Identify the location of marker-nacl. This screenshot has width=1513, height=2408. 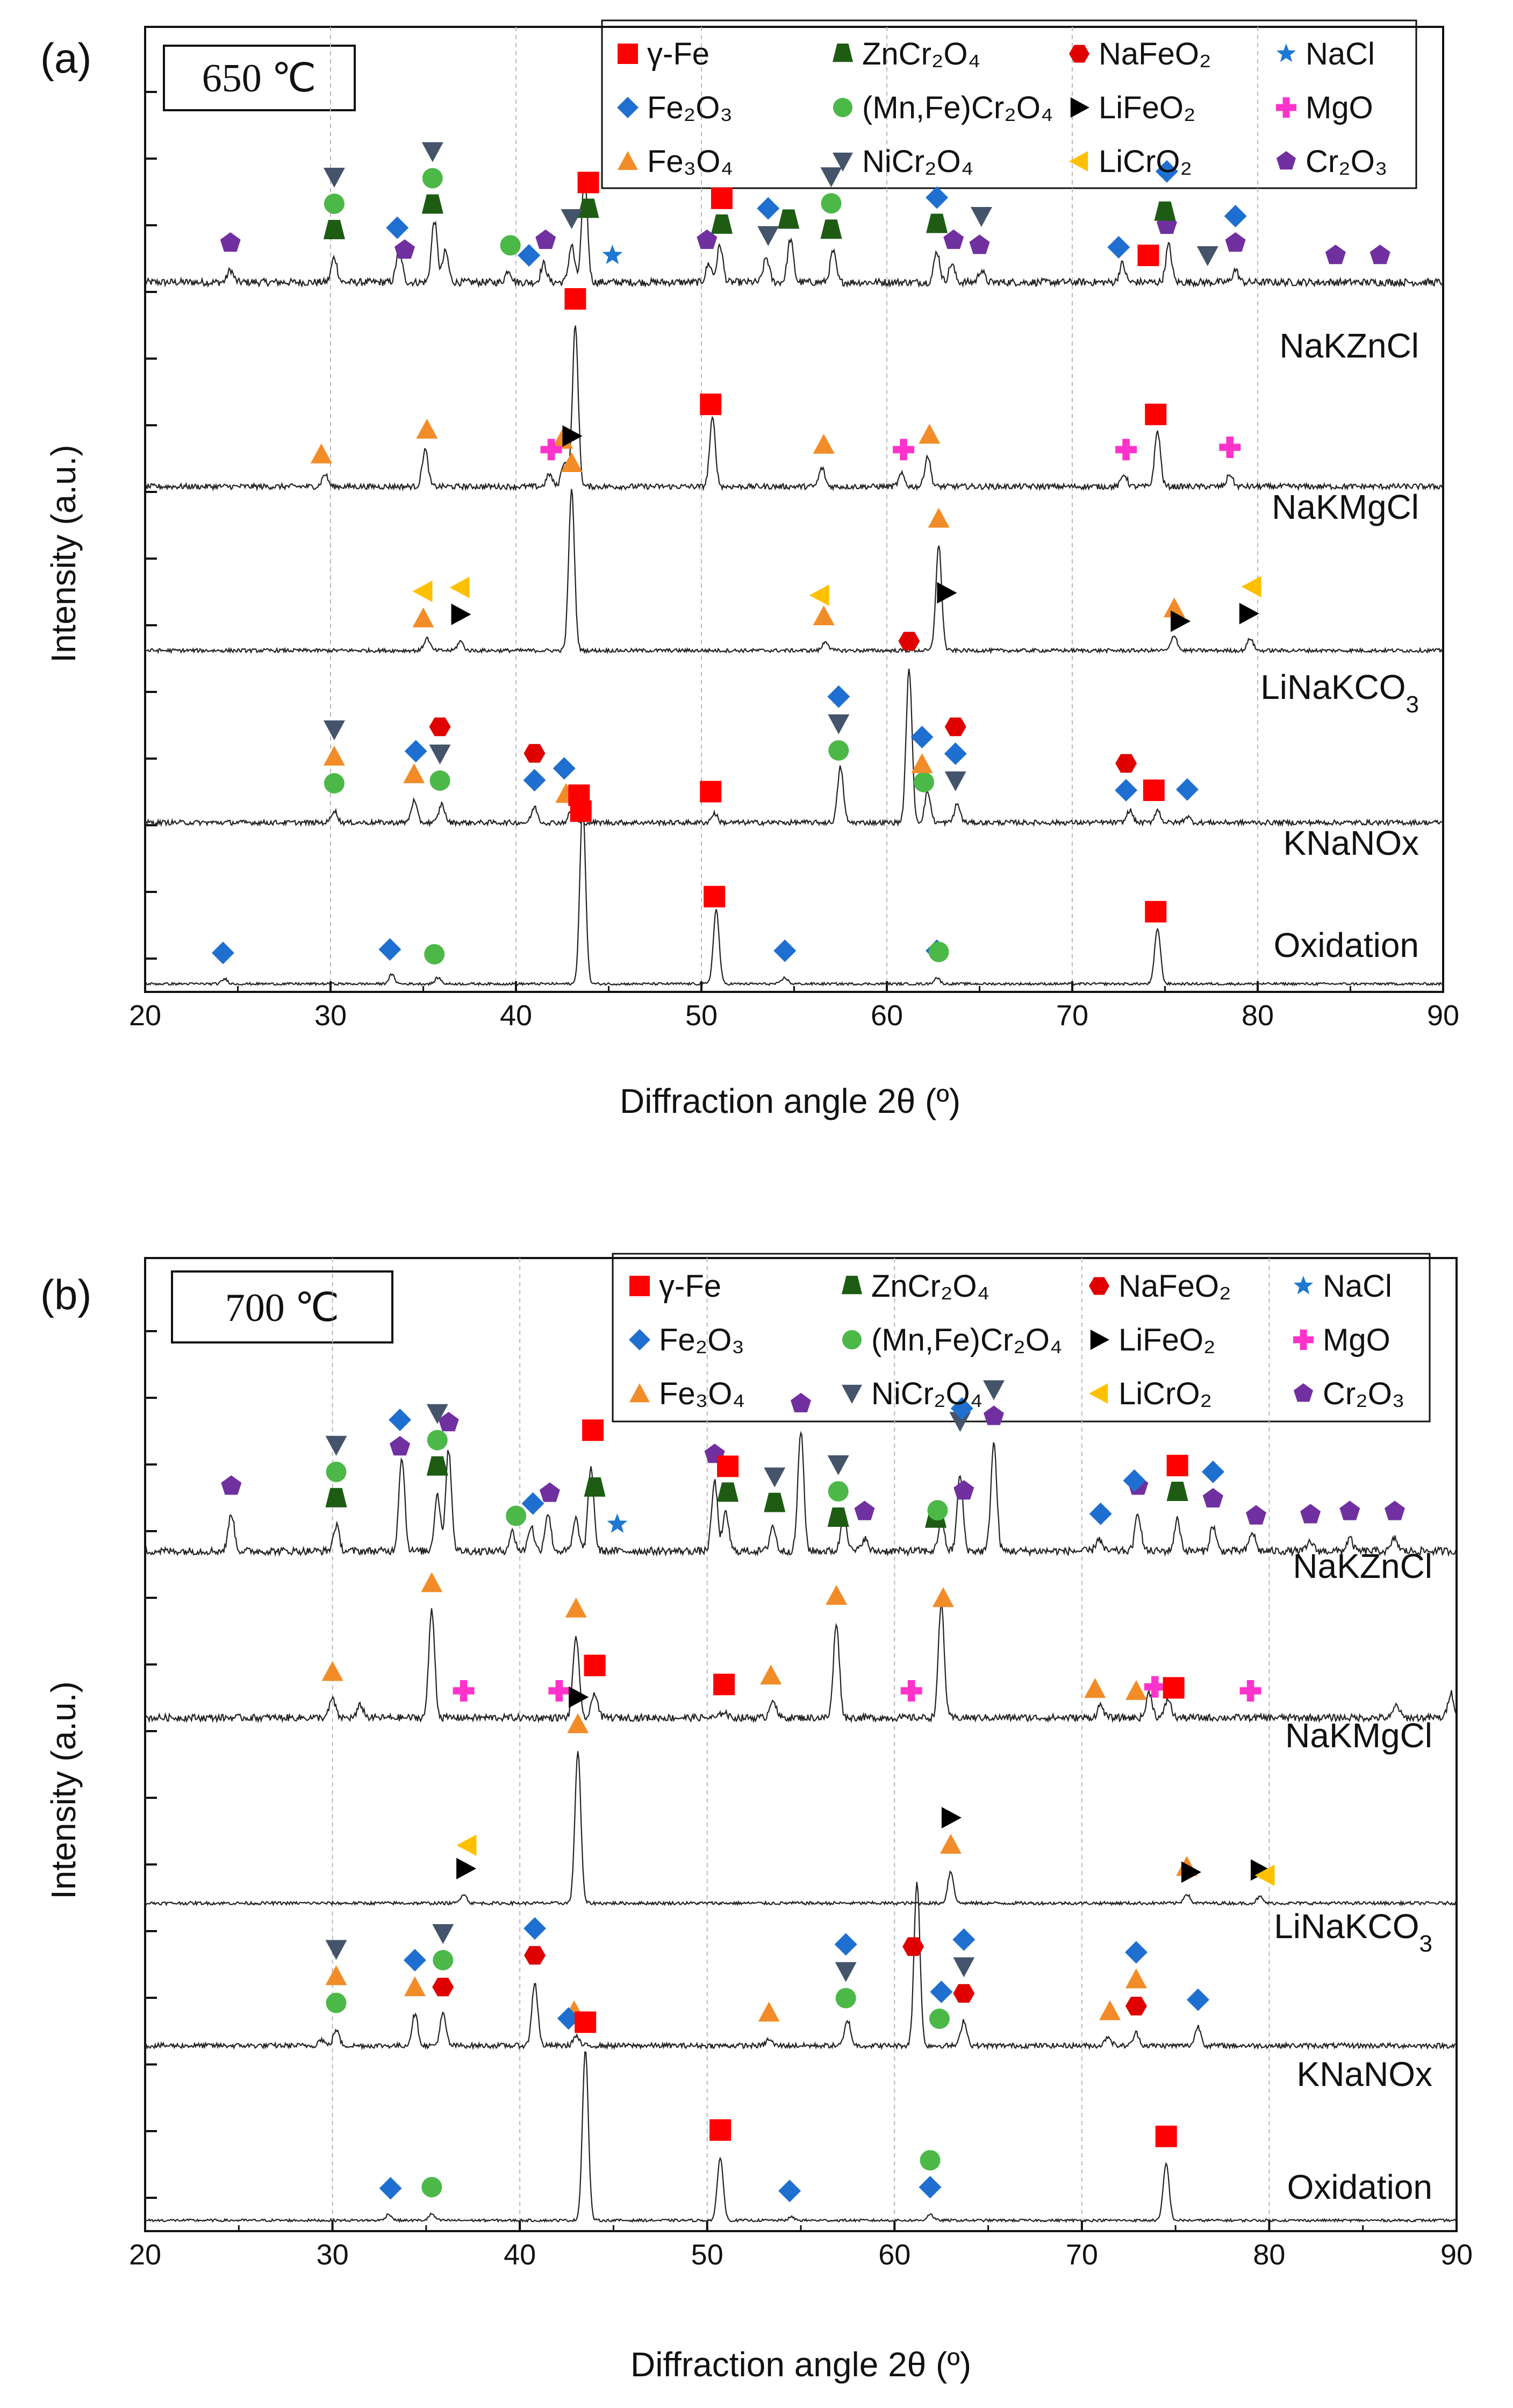
(617, 1523).